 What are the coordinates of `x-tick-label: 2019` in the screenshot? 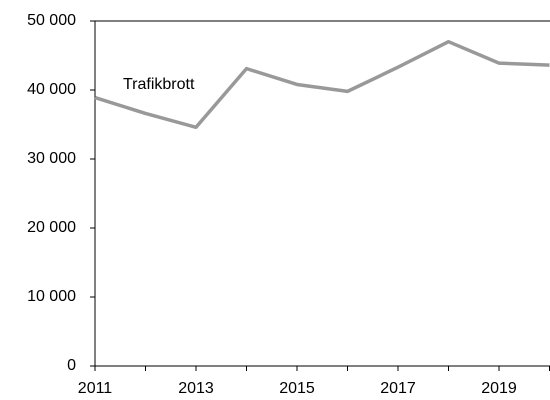 It's located at (499, 388).